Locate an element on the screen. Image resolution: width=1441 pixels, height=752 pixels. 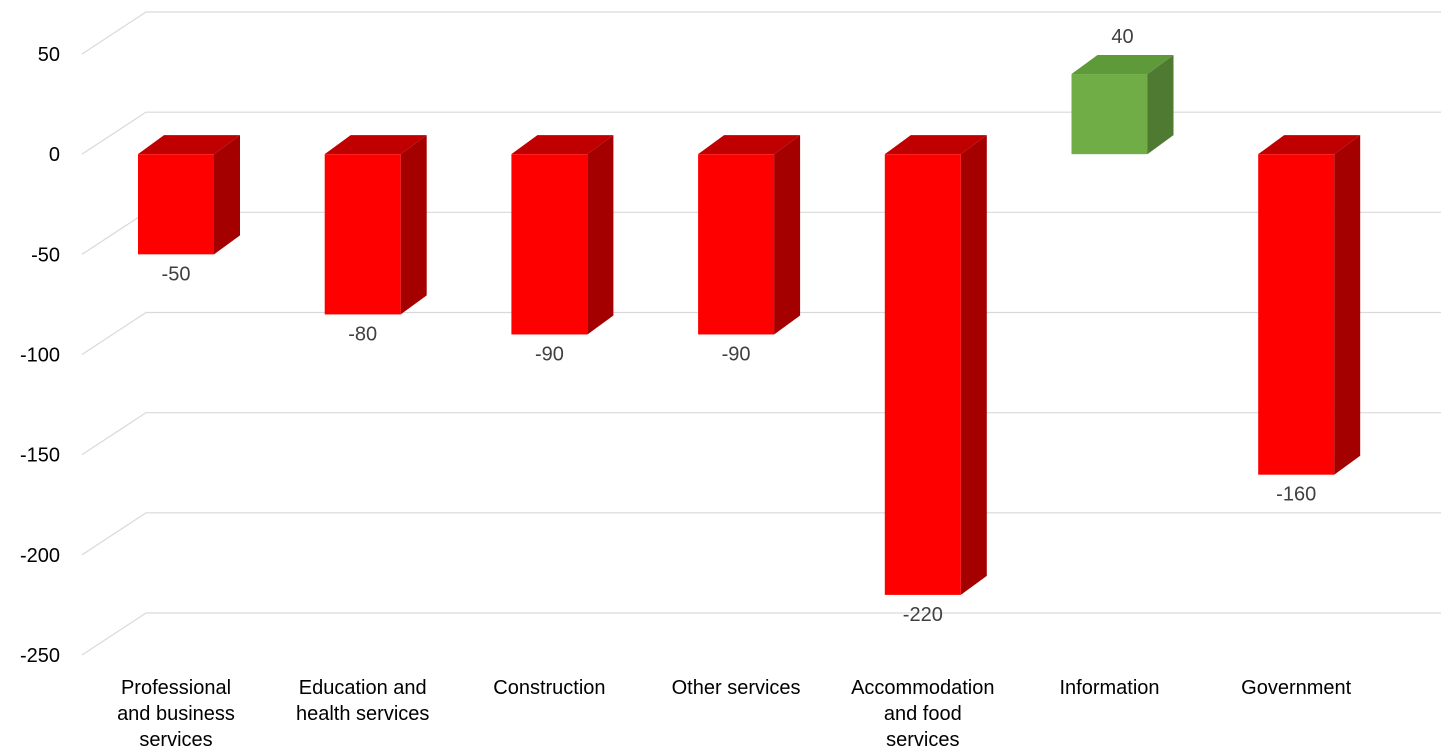
y-tick-label: 50 is located at coordinates (49, 55).